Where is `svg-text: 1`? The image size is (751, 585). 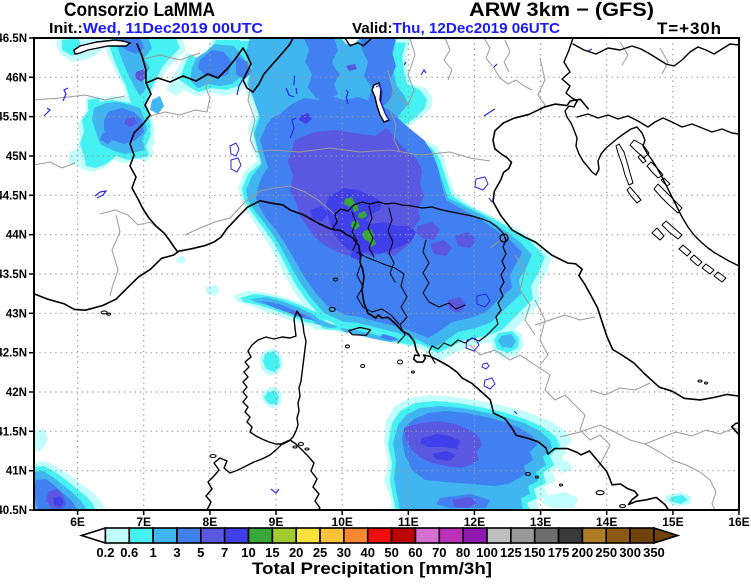 svg-text: 1 is located at coordinates (152, 552).